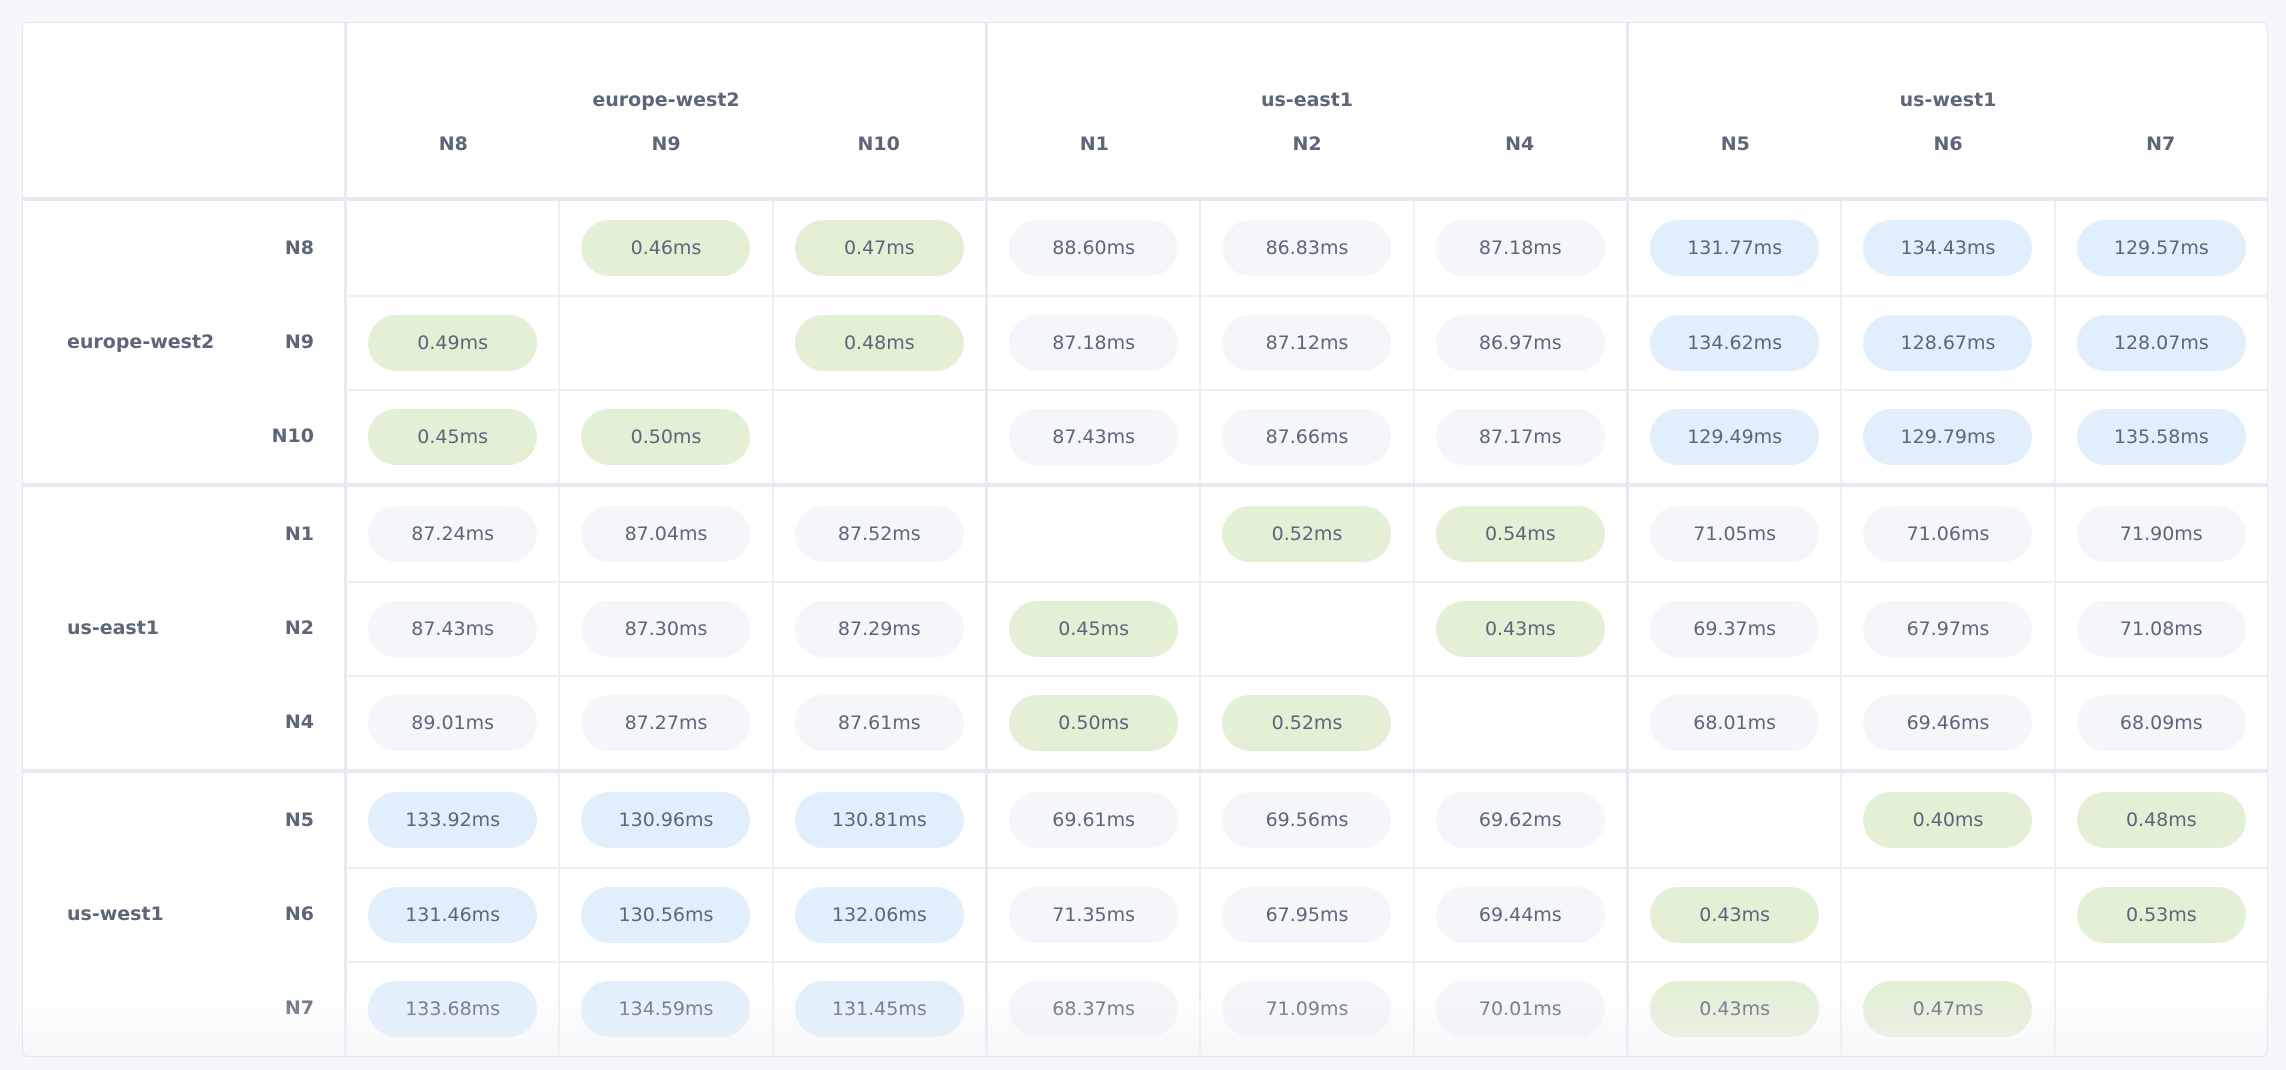 Image resolution: width=2286 pixels, height=1070 pixels. What do you see at coordinates (666, 820) in the screenshot?
I see `table-row: 133.92ms 130.96ms 130.81ms` at bounding box center [666, 820].